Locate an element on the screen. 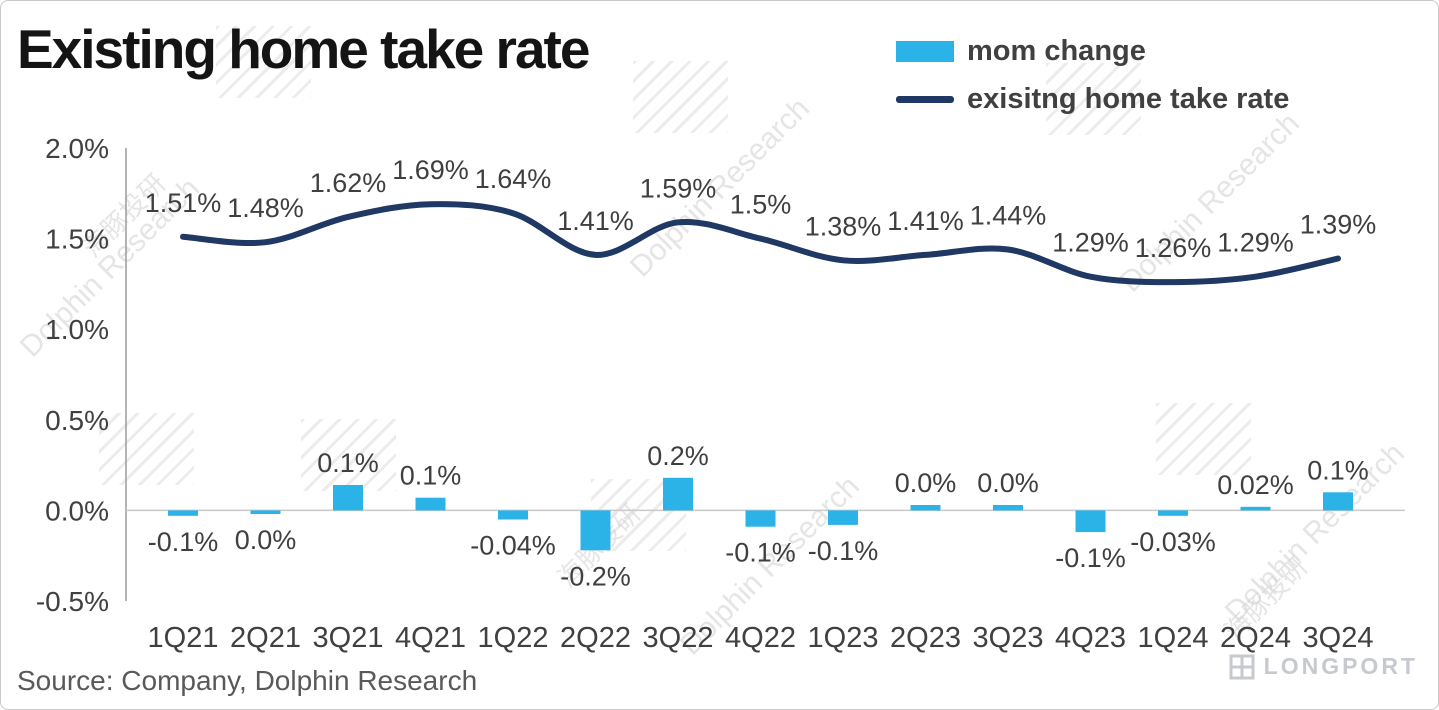 The height and width of the screenshot is (710, 1439). source-note: Source: Company, Dolphin Research is located at coordinates (247, 680).